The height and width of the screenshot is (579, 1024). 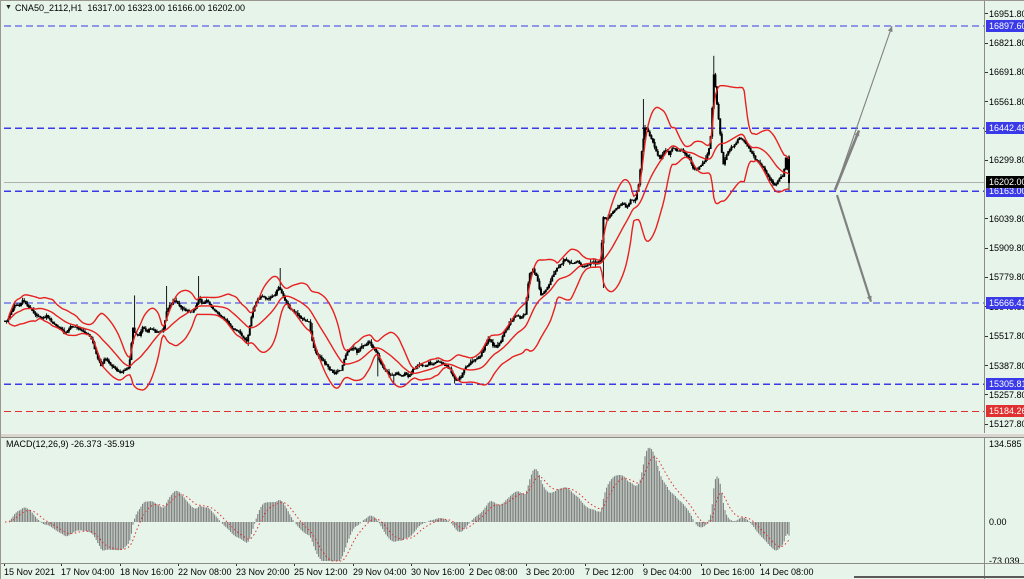 I want to click on time-tick-label: 9 Dec 04:00, so click(x=667, y=572).